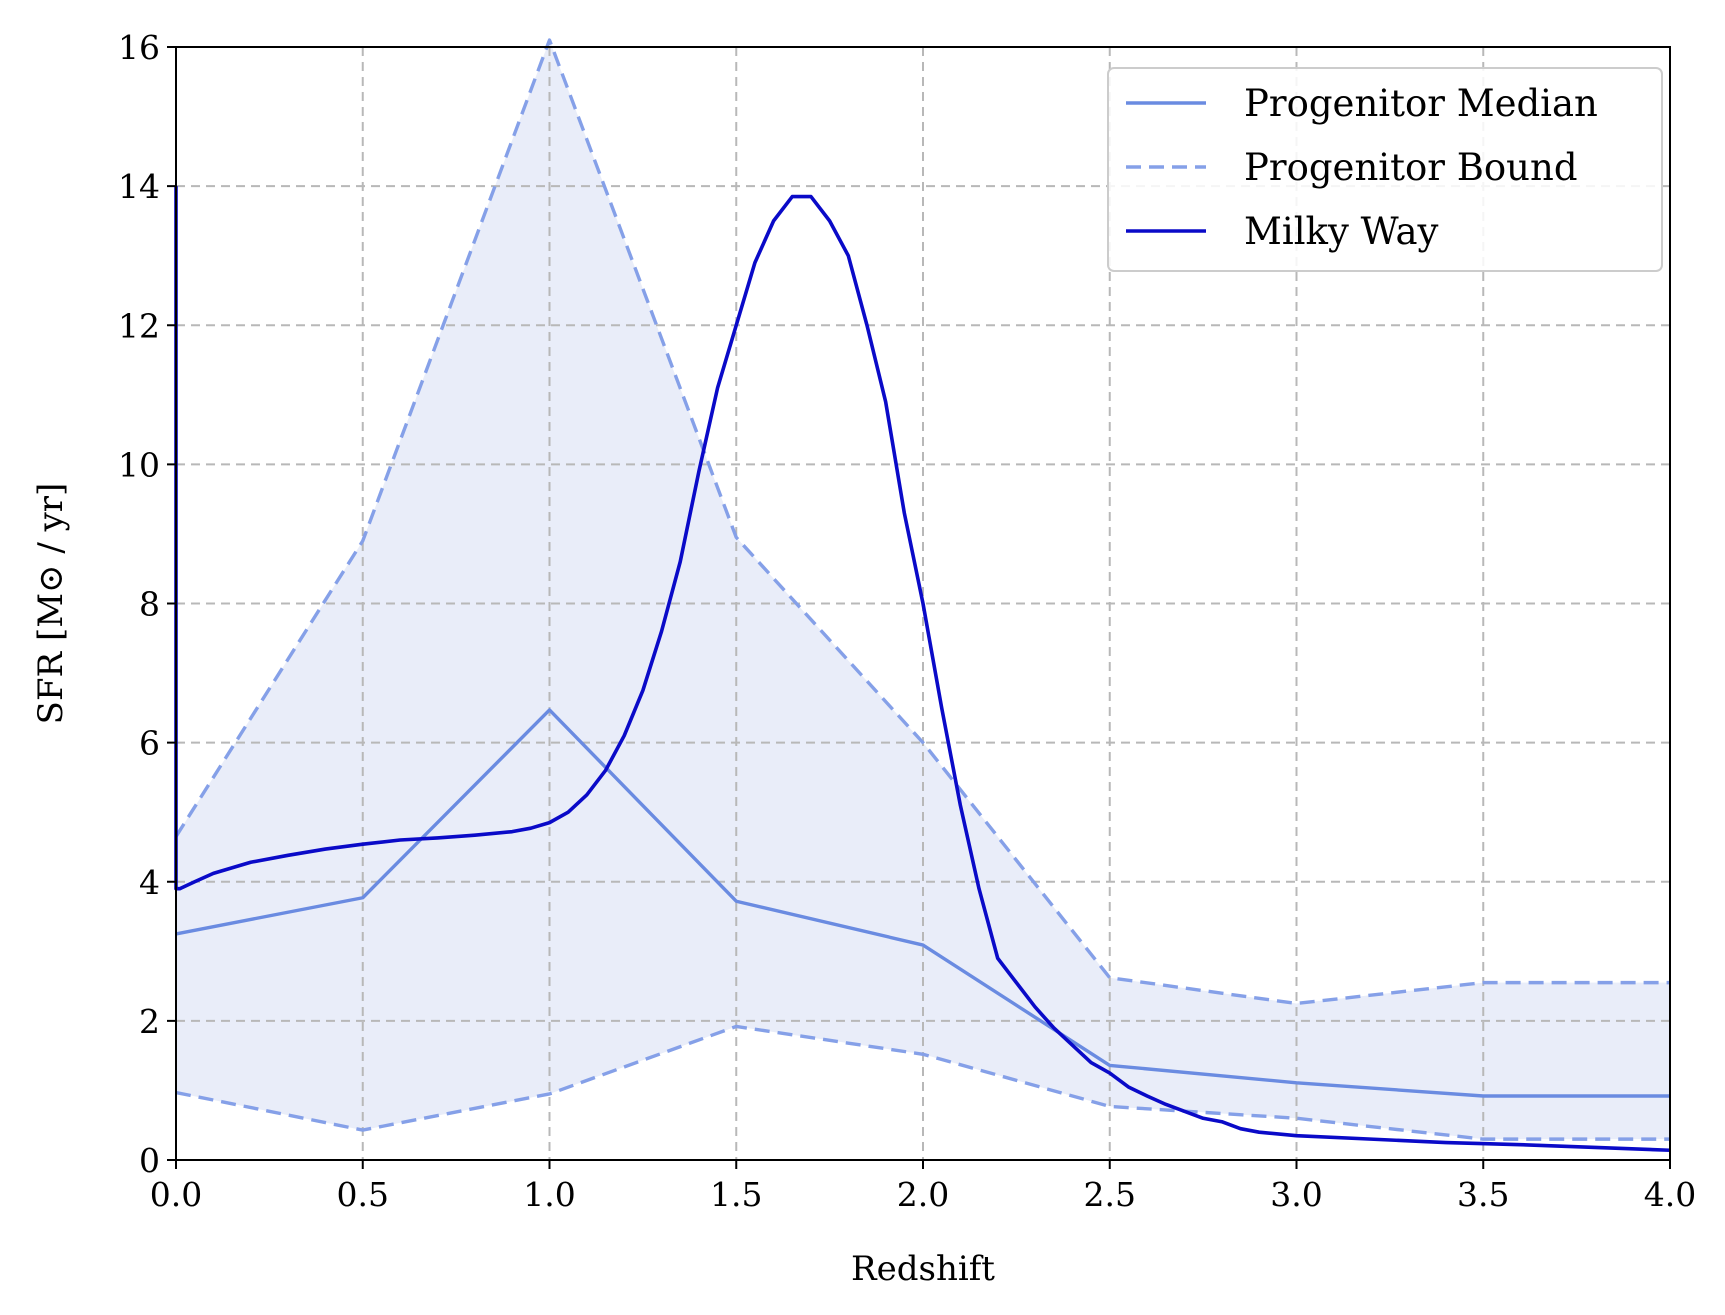 The height and width of the screenshot is (1315, 1725). I want to click on legend-label: Progenitor Median, so click(1421, 103).